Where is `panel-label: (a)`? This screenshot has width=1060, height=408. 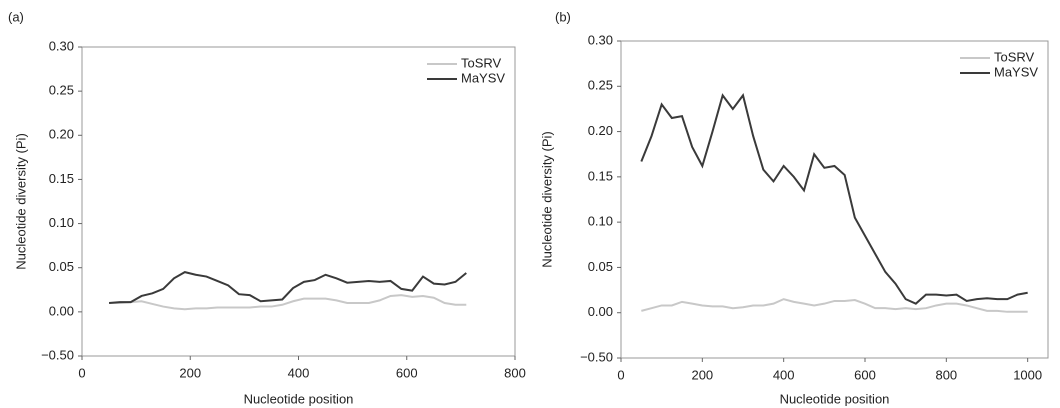
panel-label: (a) is located at coordinates (16, 16).